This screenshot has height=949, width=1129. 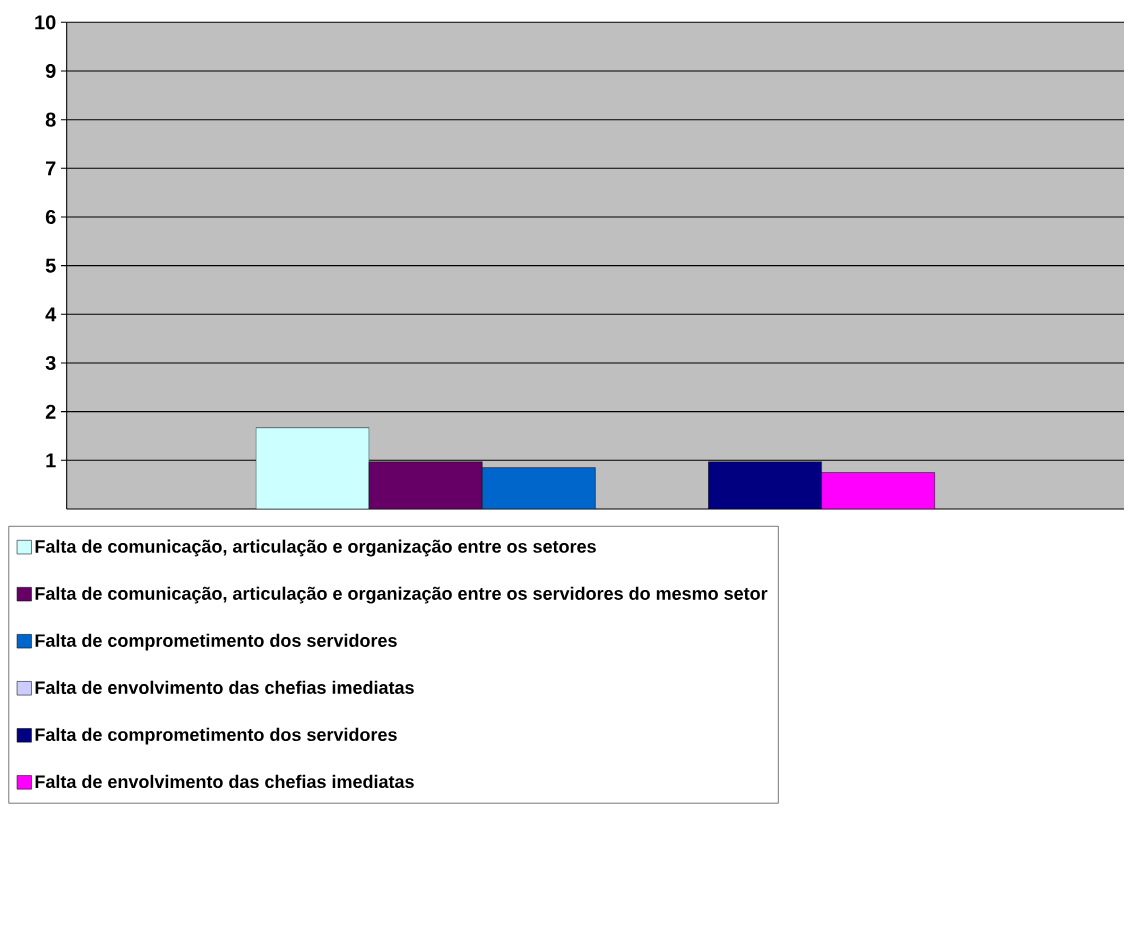 What do you see at coordinates (50, 363) in the screenshot?
I see `y-tick-label: 3` at bounding box center [50, 363].